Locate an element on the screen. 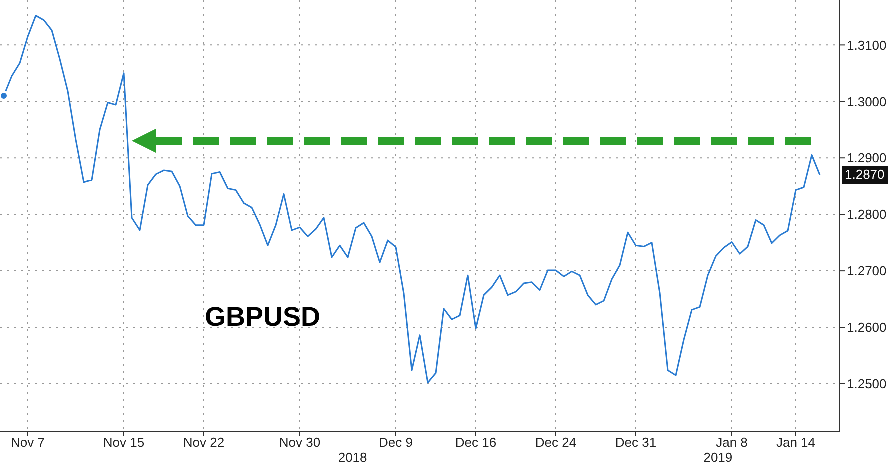 Image resolution: width=890 pixels, height=468 pixels. x-tick-label: Nov 7 is located at coordinates (28, 442).